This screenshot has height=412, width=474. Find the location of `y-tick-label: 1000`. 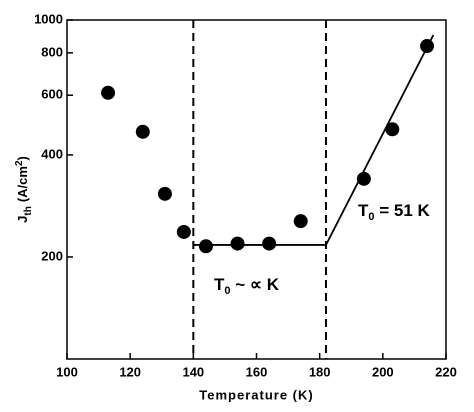

y-tick-label: 1000 is located at coordinates (48, 18).